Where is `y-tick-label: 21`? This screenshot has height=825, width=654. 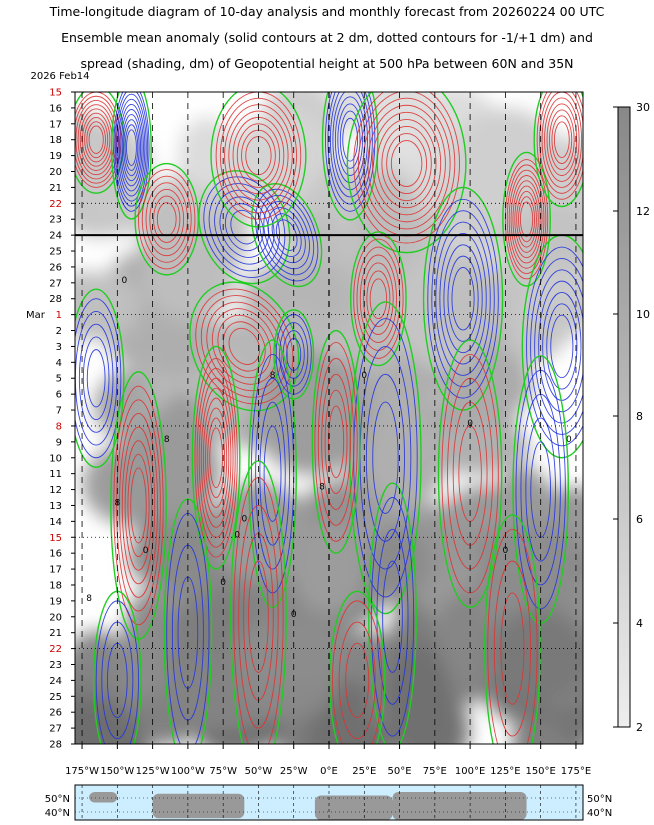 y-tick-label: 21 is located at coordinates (55, 188).